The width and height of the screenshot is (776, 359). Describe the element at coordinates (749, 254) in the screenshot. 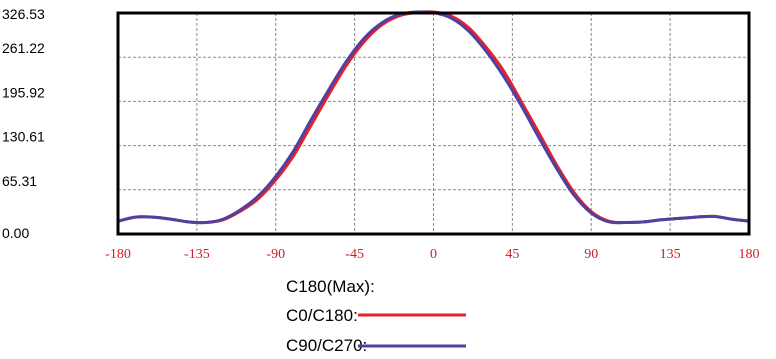

I see `x-tick-label: 180` at that location.